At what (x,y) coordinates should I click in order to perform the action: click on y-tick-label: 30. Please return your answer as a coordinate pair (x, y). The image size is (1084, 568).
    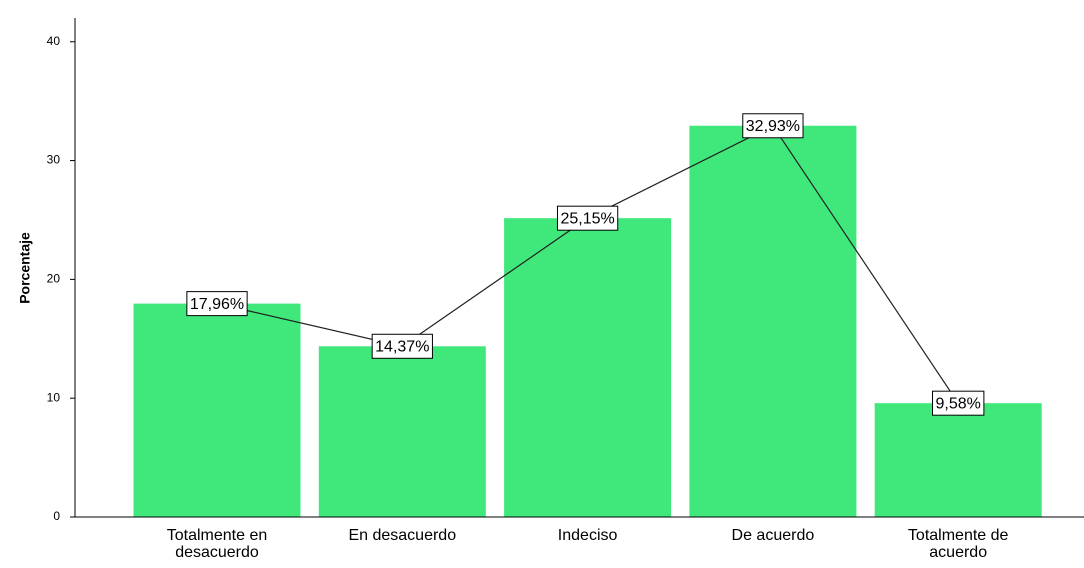
    Looking at the image, I should click on (54, 160).